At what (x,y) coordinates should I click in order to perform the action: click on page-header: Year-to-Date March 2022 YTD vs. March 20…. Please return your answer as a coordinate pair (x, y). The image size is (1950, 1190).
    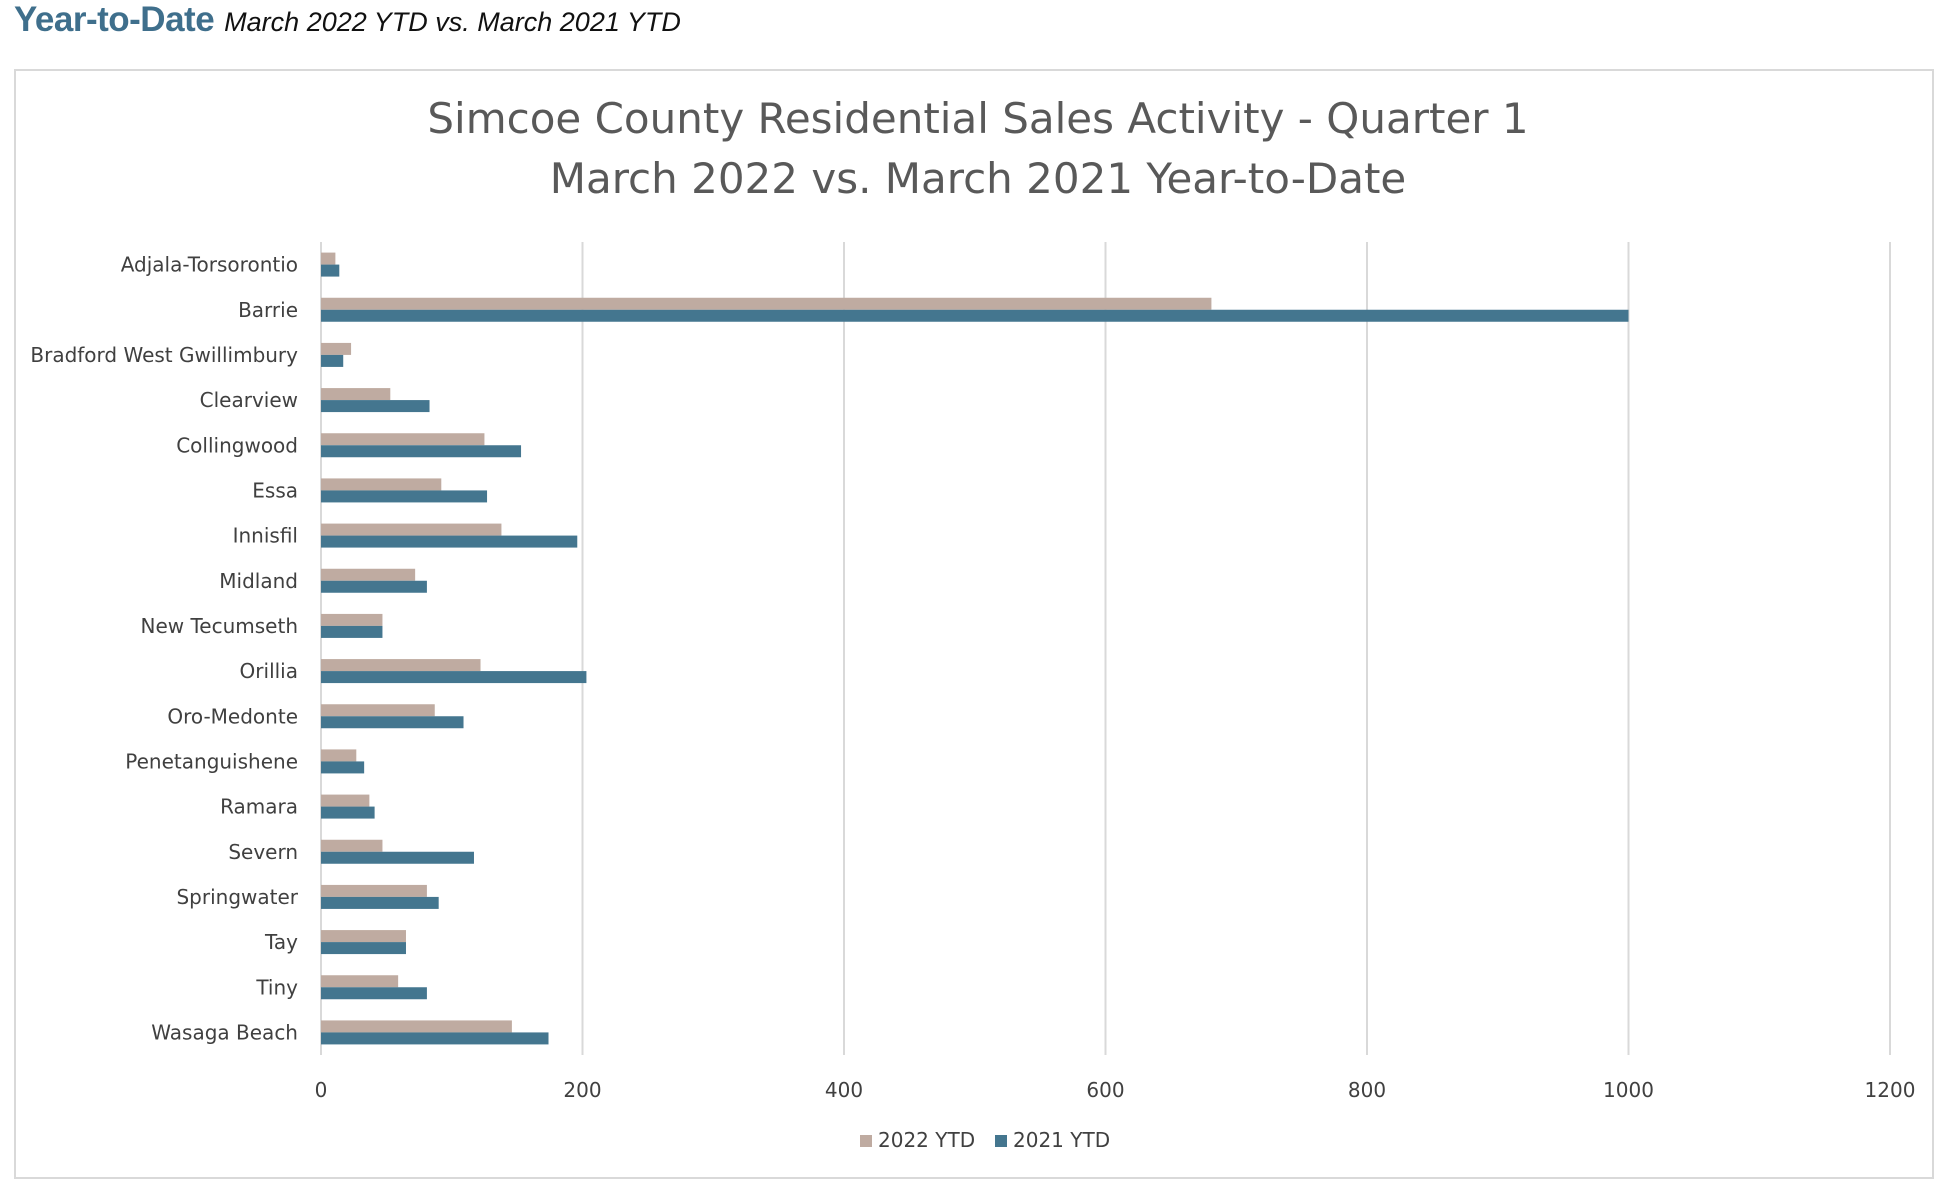
    Looking at the image, I should click on (347, 25).